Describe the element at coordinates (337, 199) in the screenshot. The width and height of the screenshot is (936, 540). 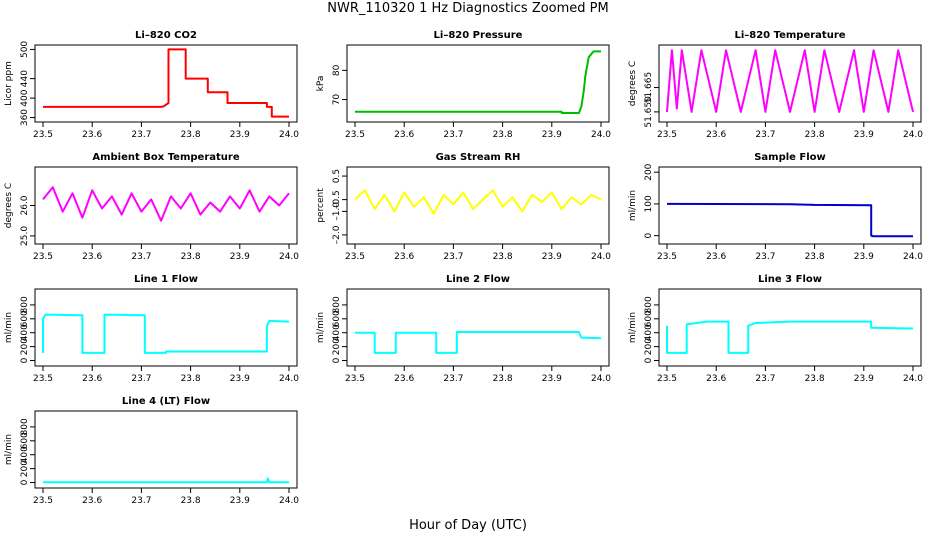
I see `y-tick-label: –0.5` at that location.